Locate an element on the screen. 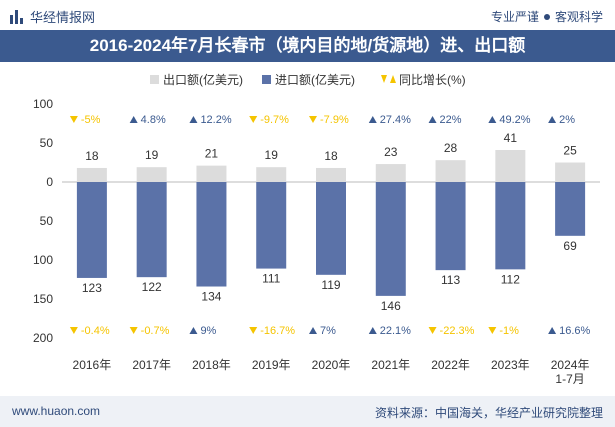  brand: 华经情报网 is located at coordinates (52, 16).